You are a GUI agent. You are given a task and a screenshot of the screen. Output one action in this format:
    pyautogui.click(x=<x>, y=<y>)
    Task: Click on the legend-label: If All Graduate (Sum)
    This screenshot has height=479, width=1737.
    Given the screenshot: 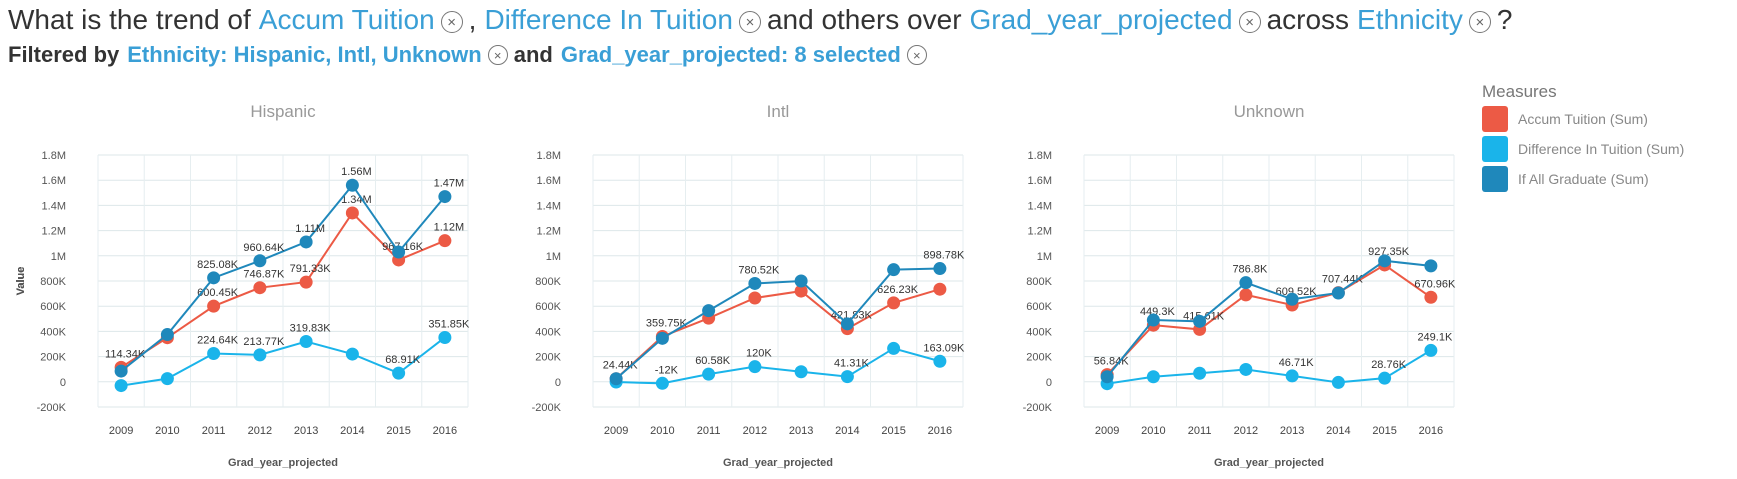 What is the action you would take?
    pyautogui.click(x=1583, y=179)
    